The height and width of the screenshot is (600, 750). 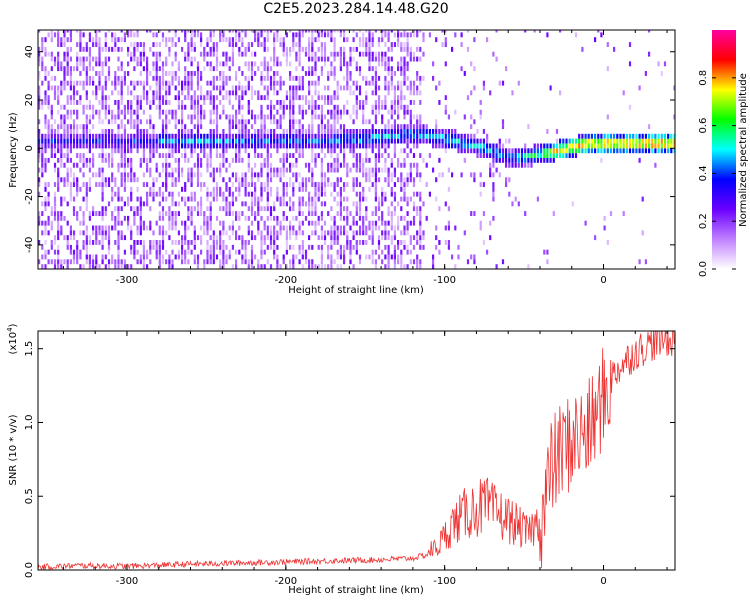 I want to click on spectrogram-cell-1982, so click(x=258, y=209).